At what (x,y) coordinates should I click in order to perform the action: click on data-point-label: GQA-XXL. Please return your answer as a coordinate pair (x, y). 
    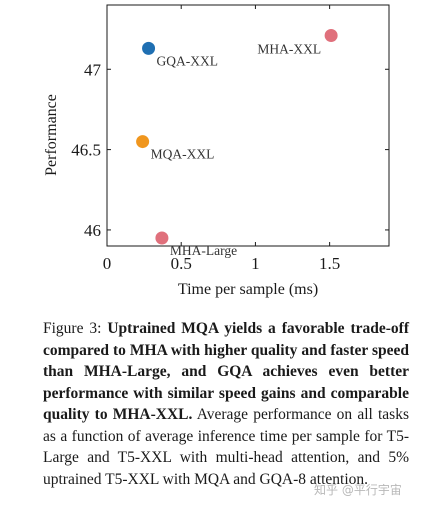
    Looking at the image, I should click on (188, 60).